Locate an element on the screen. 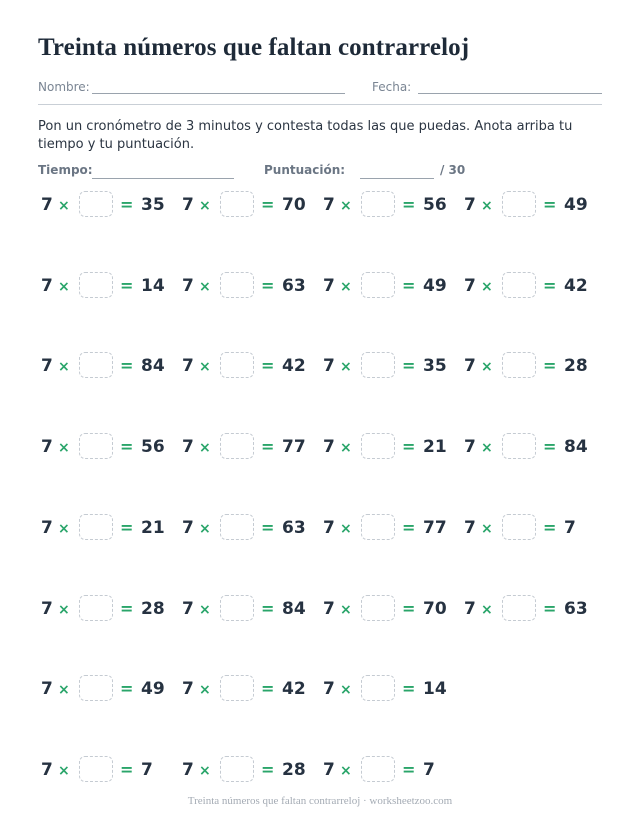 Image resolution: width=640 pixels, height=829 pixels. points-label: Puntuación: is located at coordinates (305, 170).